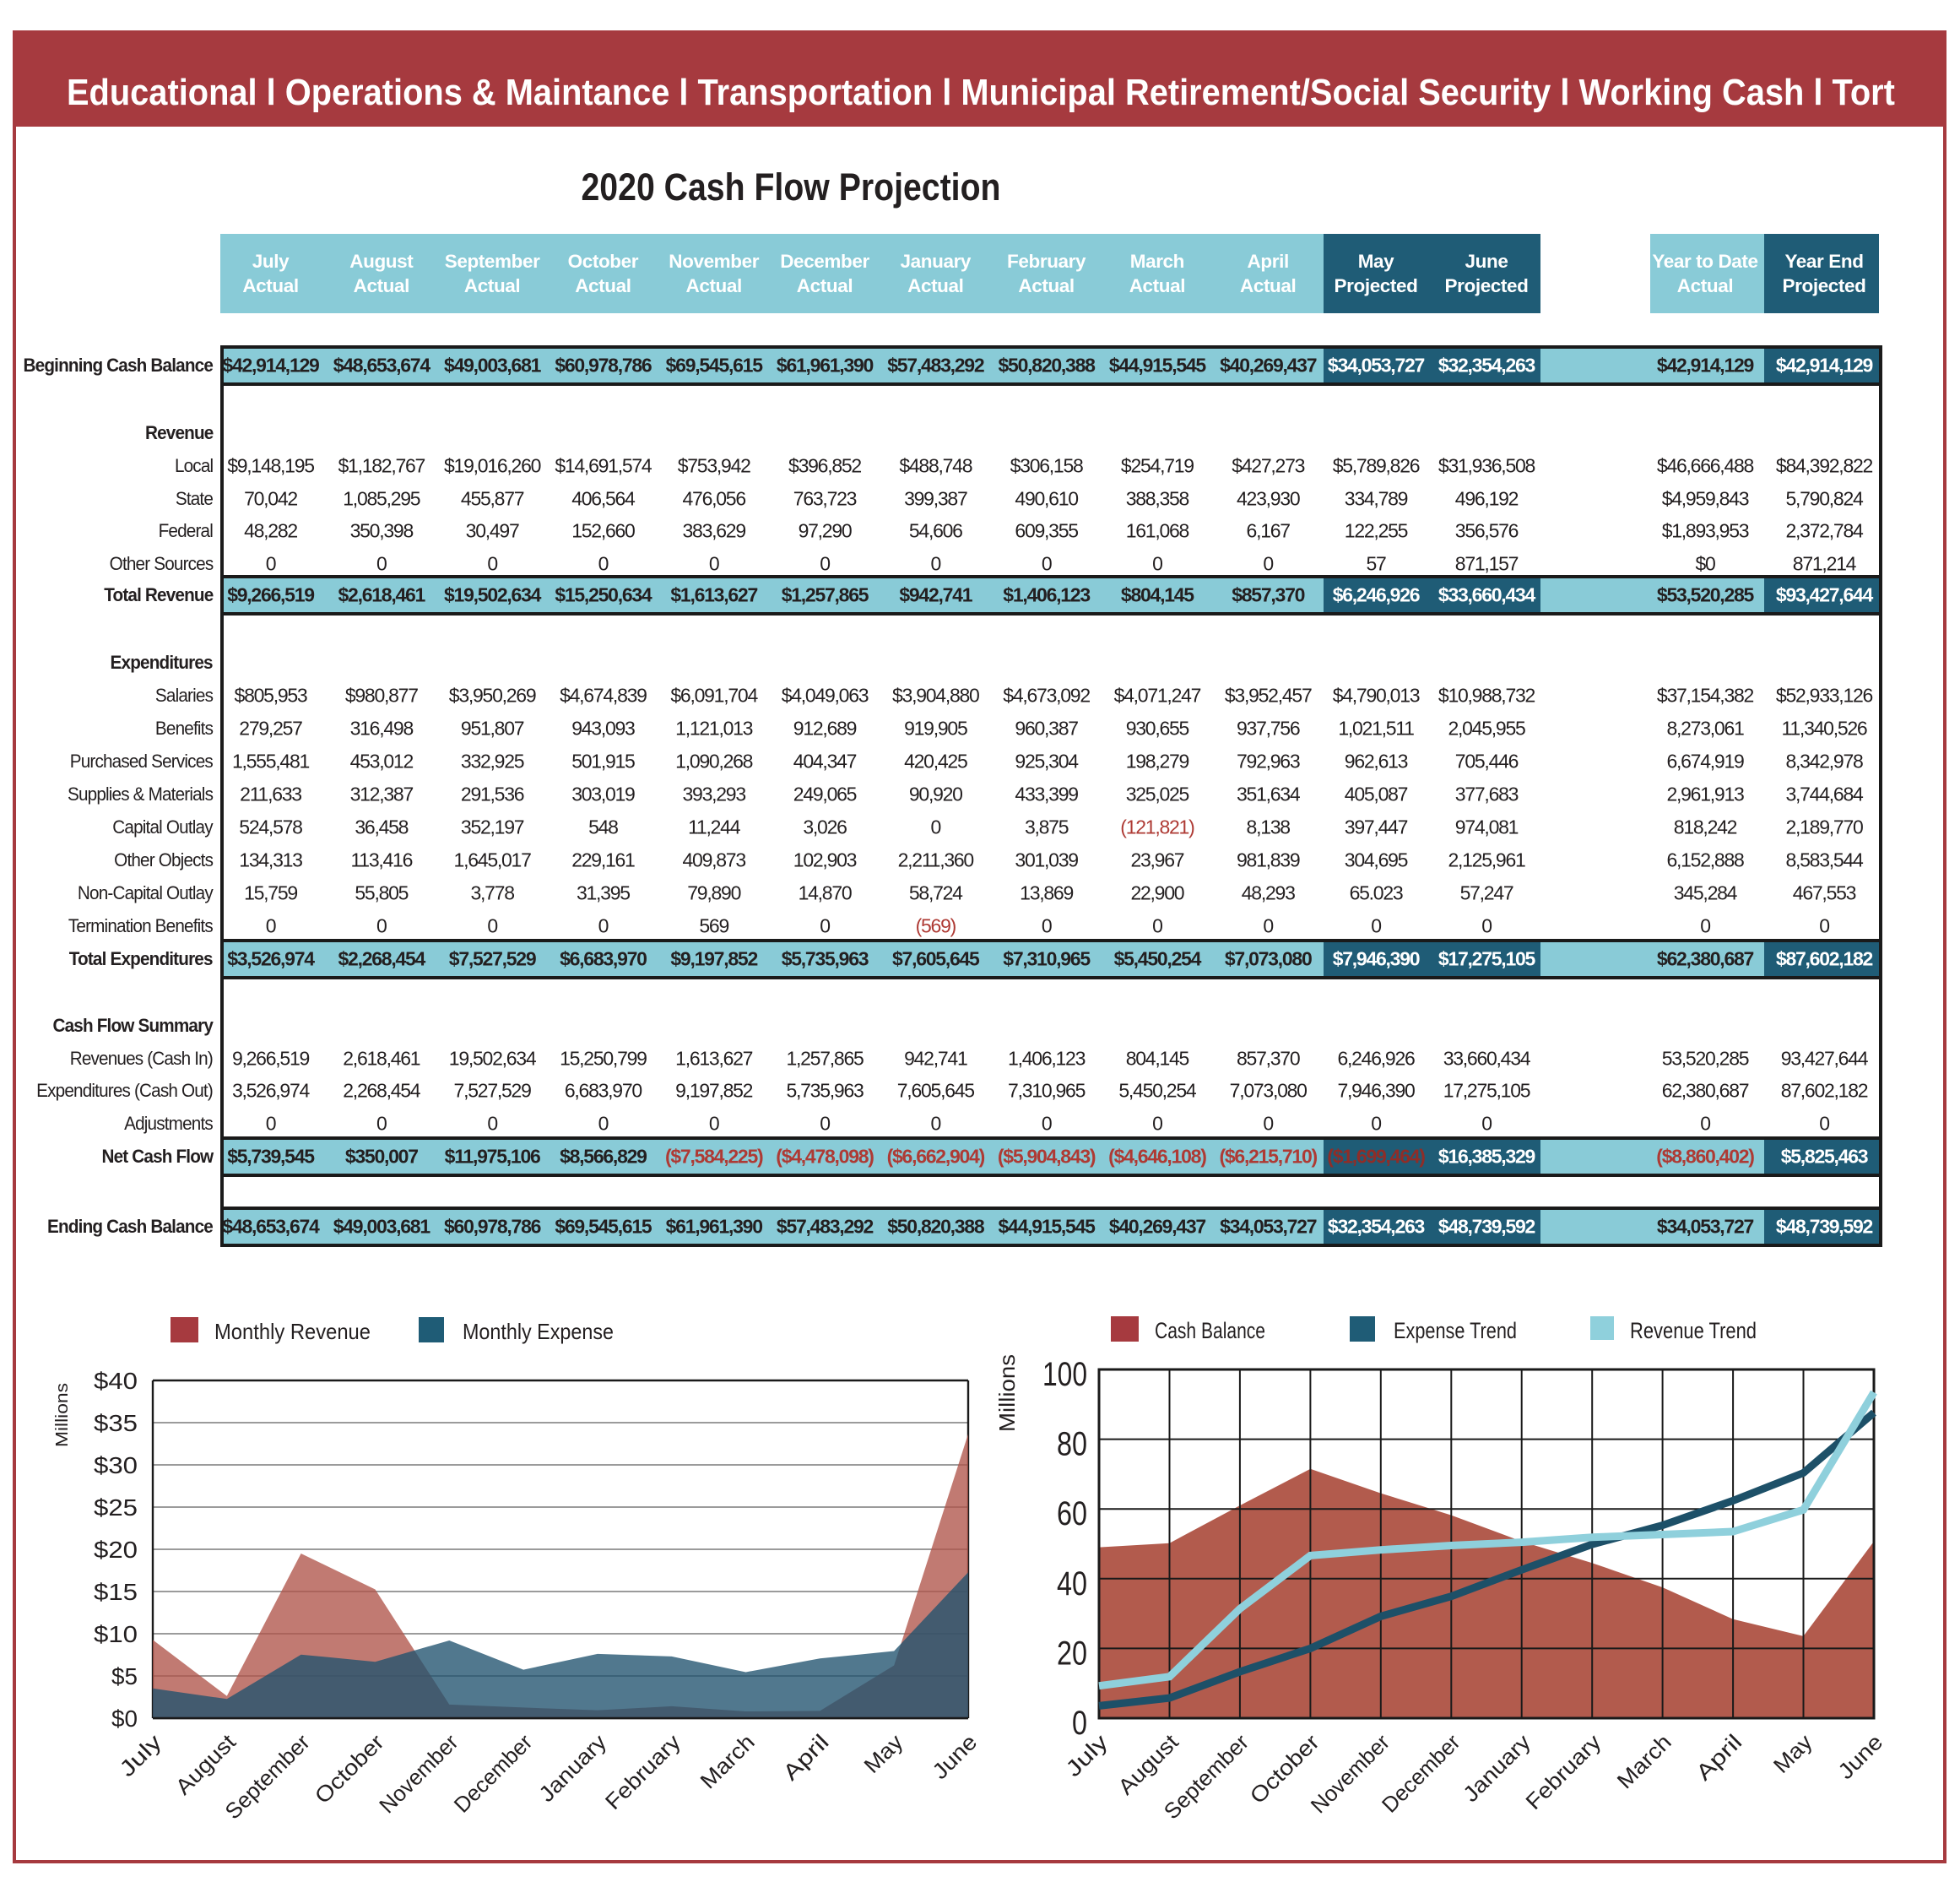  Describe the element at coordinates (572, 1768) in the screenshot. I see `svg-text: January` at that location.